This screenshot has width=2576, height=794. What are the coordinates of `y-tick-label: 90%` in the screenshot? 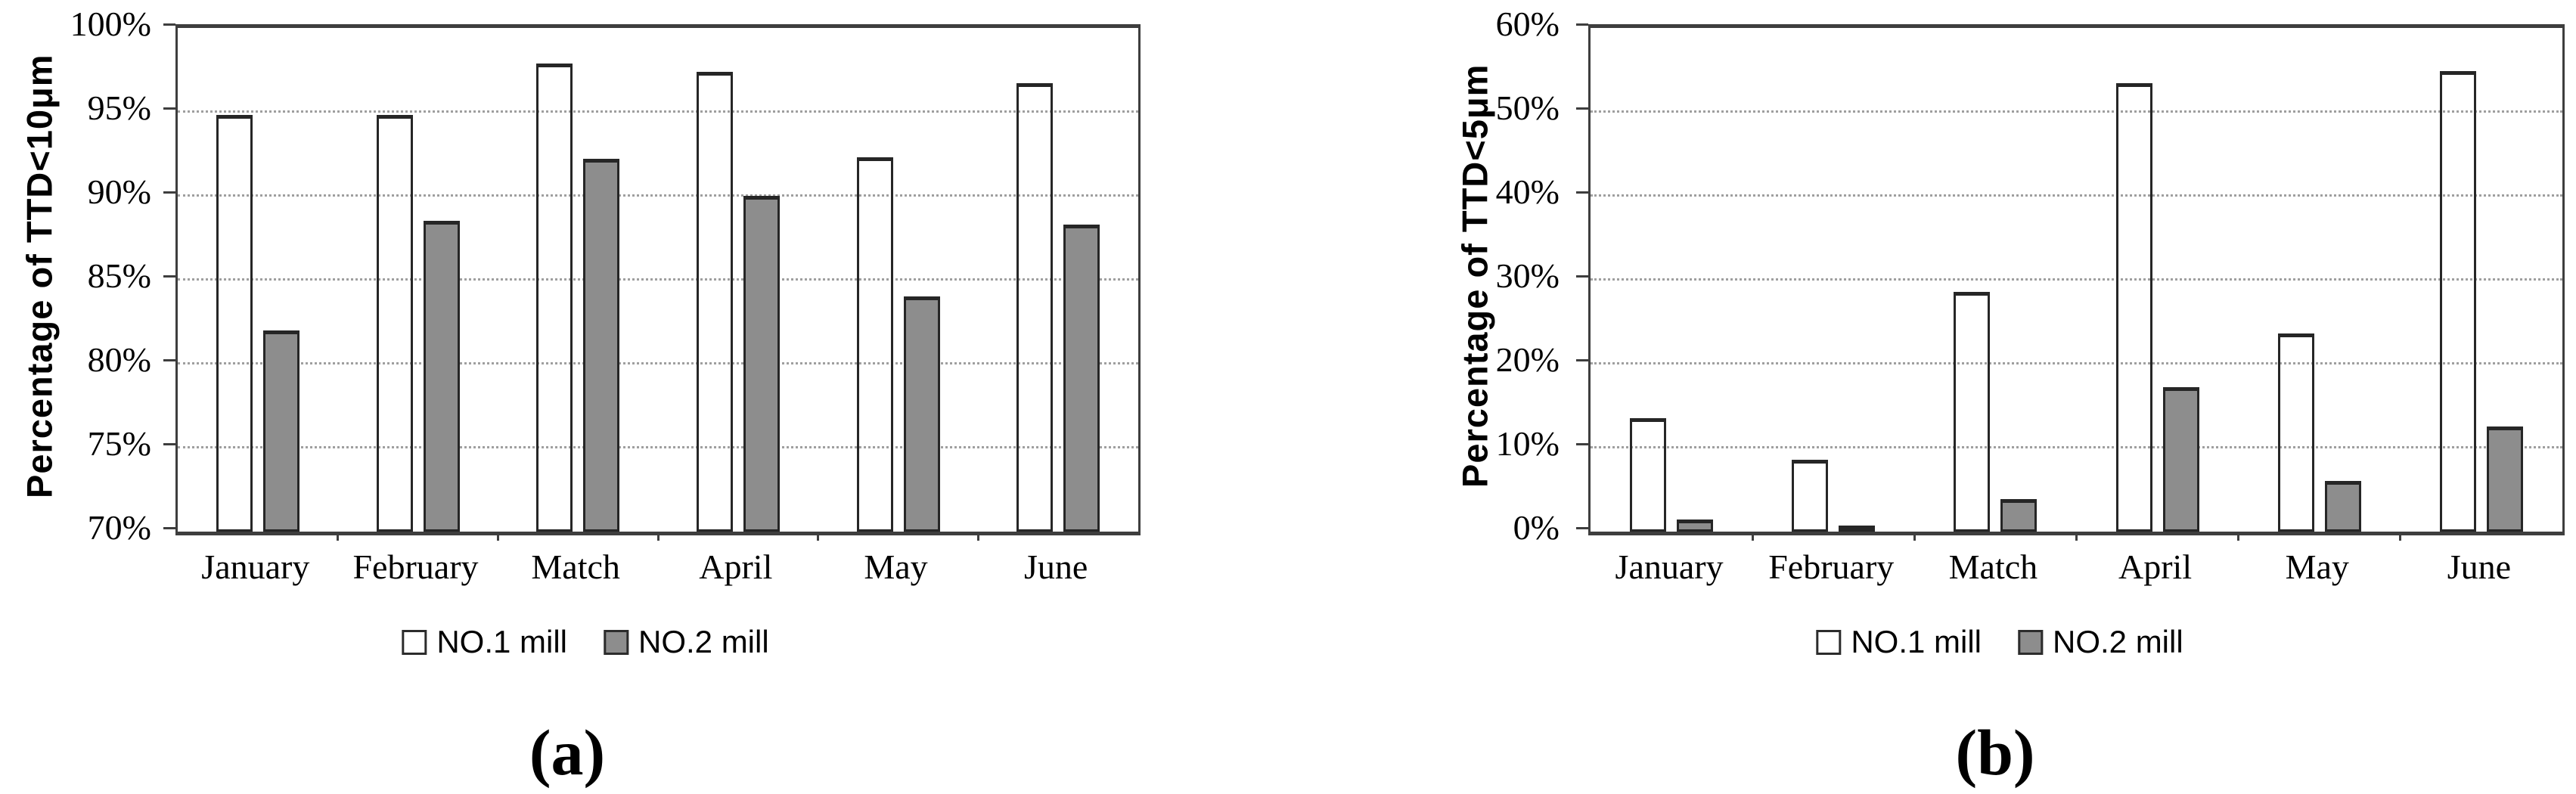 It's located at (119, 191).